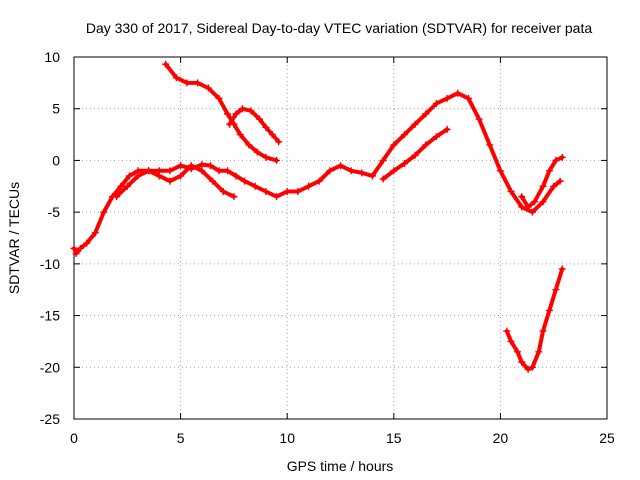 The width and height of the screenshot is (640, 480). I want to click on x-tick-labels: 0 5 10 15 20 25, so click(342, 438).